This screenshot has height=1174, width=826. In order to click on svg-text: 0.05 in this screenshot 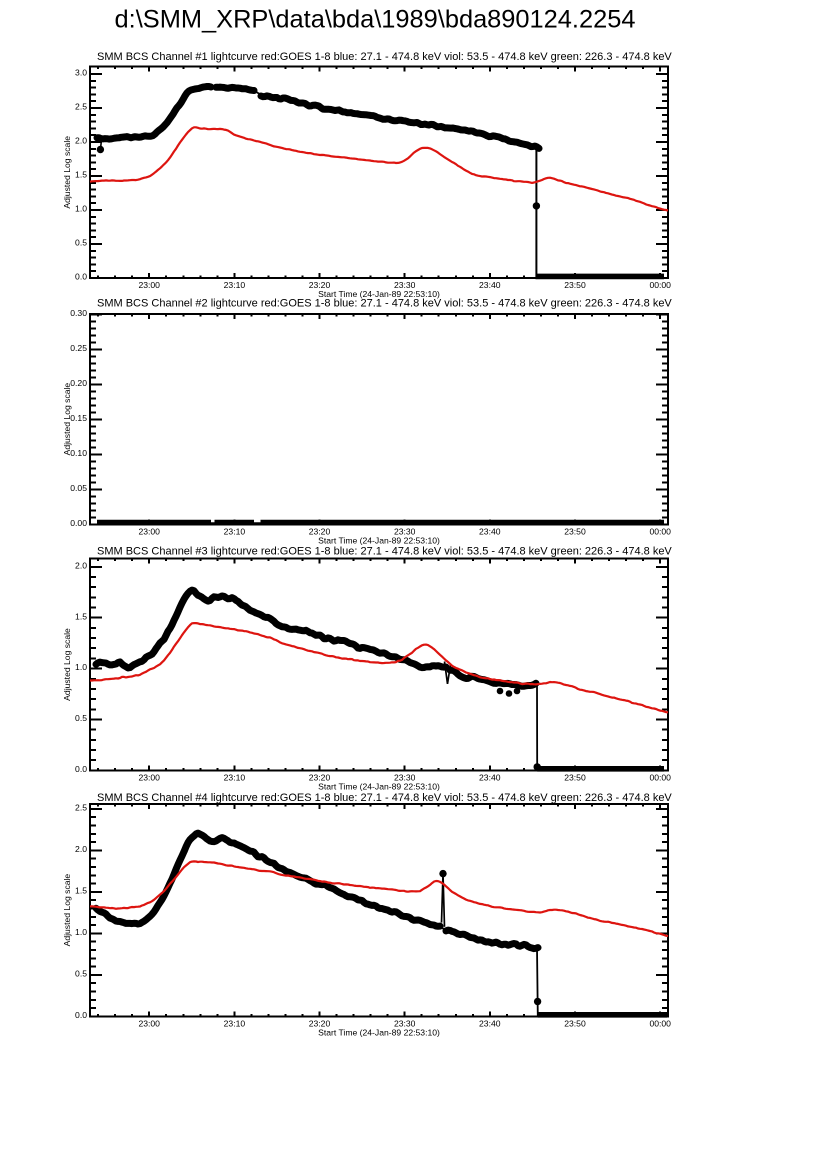, I will do `click(78, 488)`.